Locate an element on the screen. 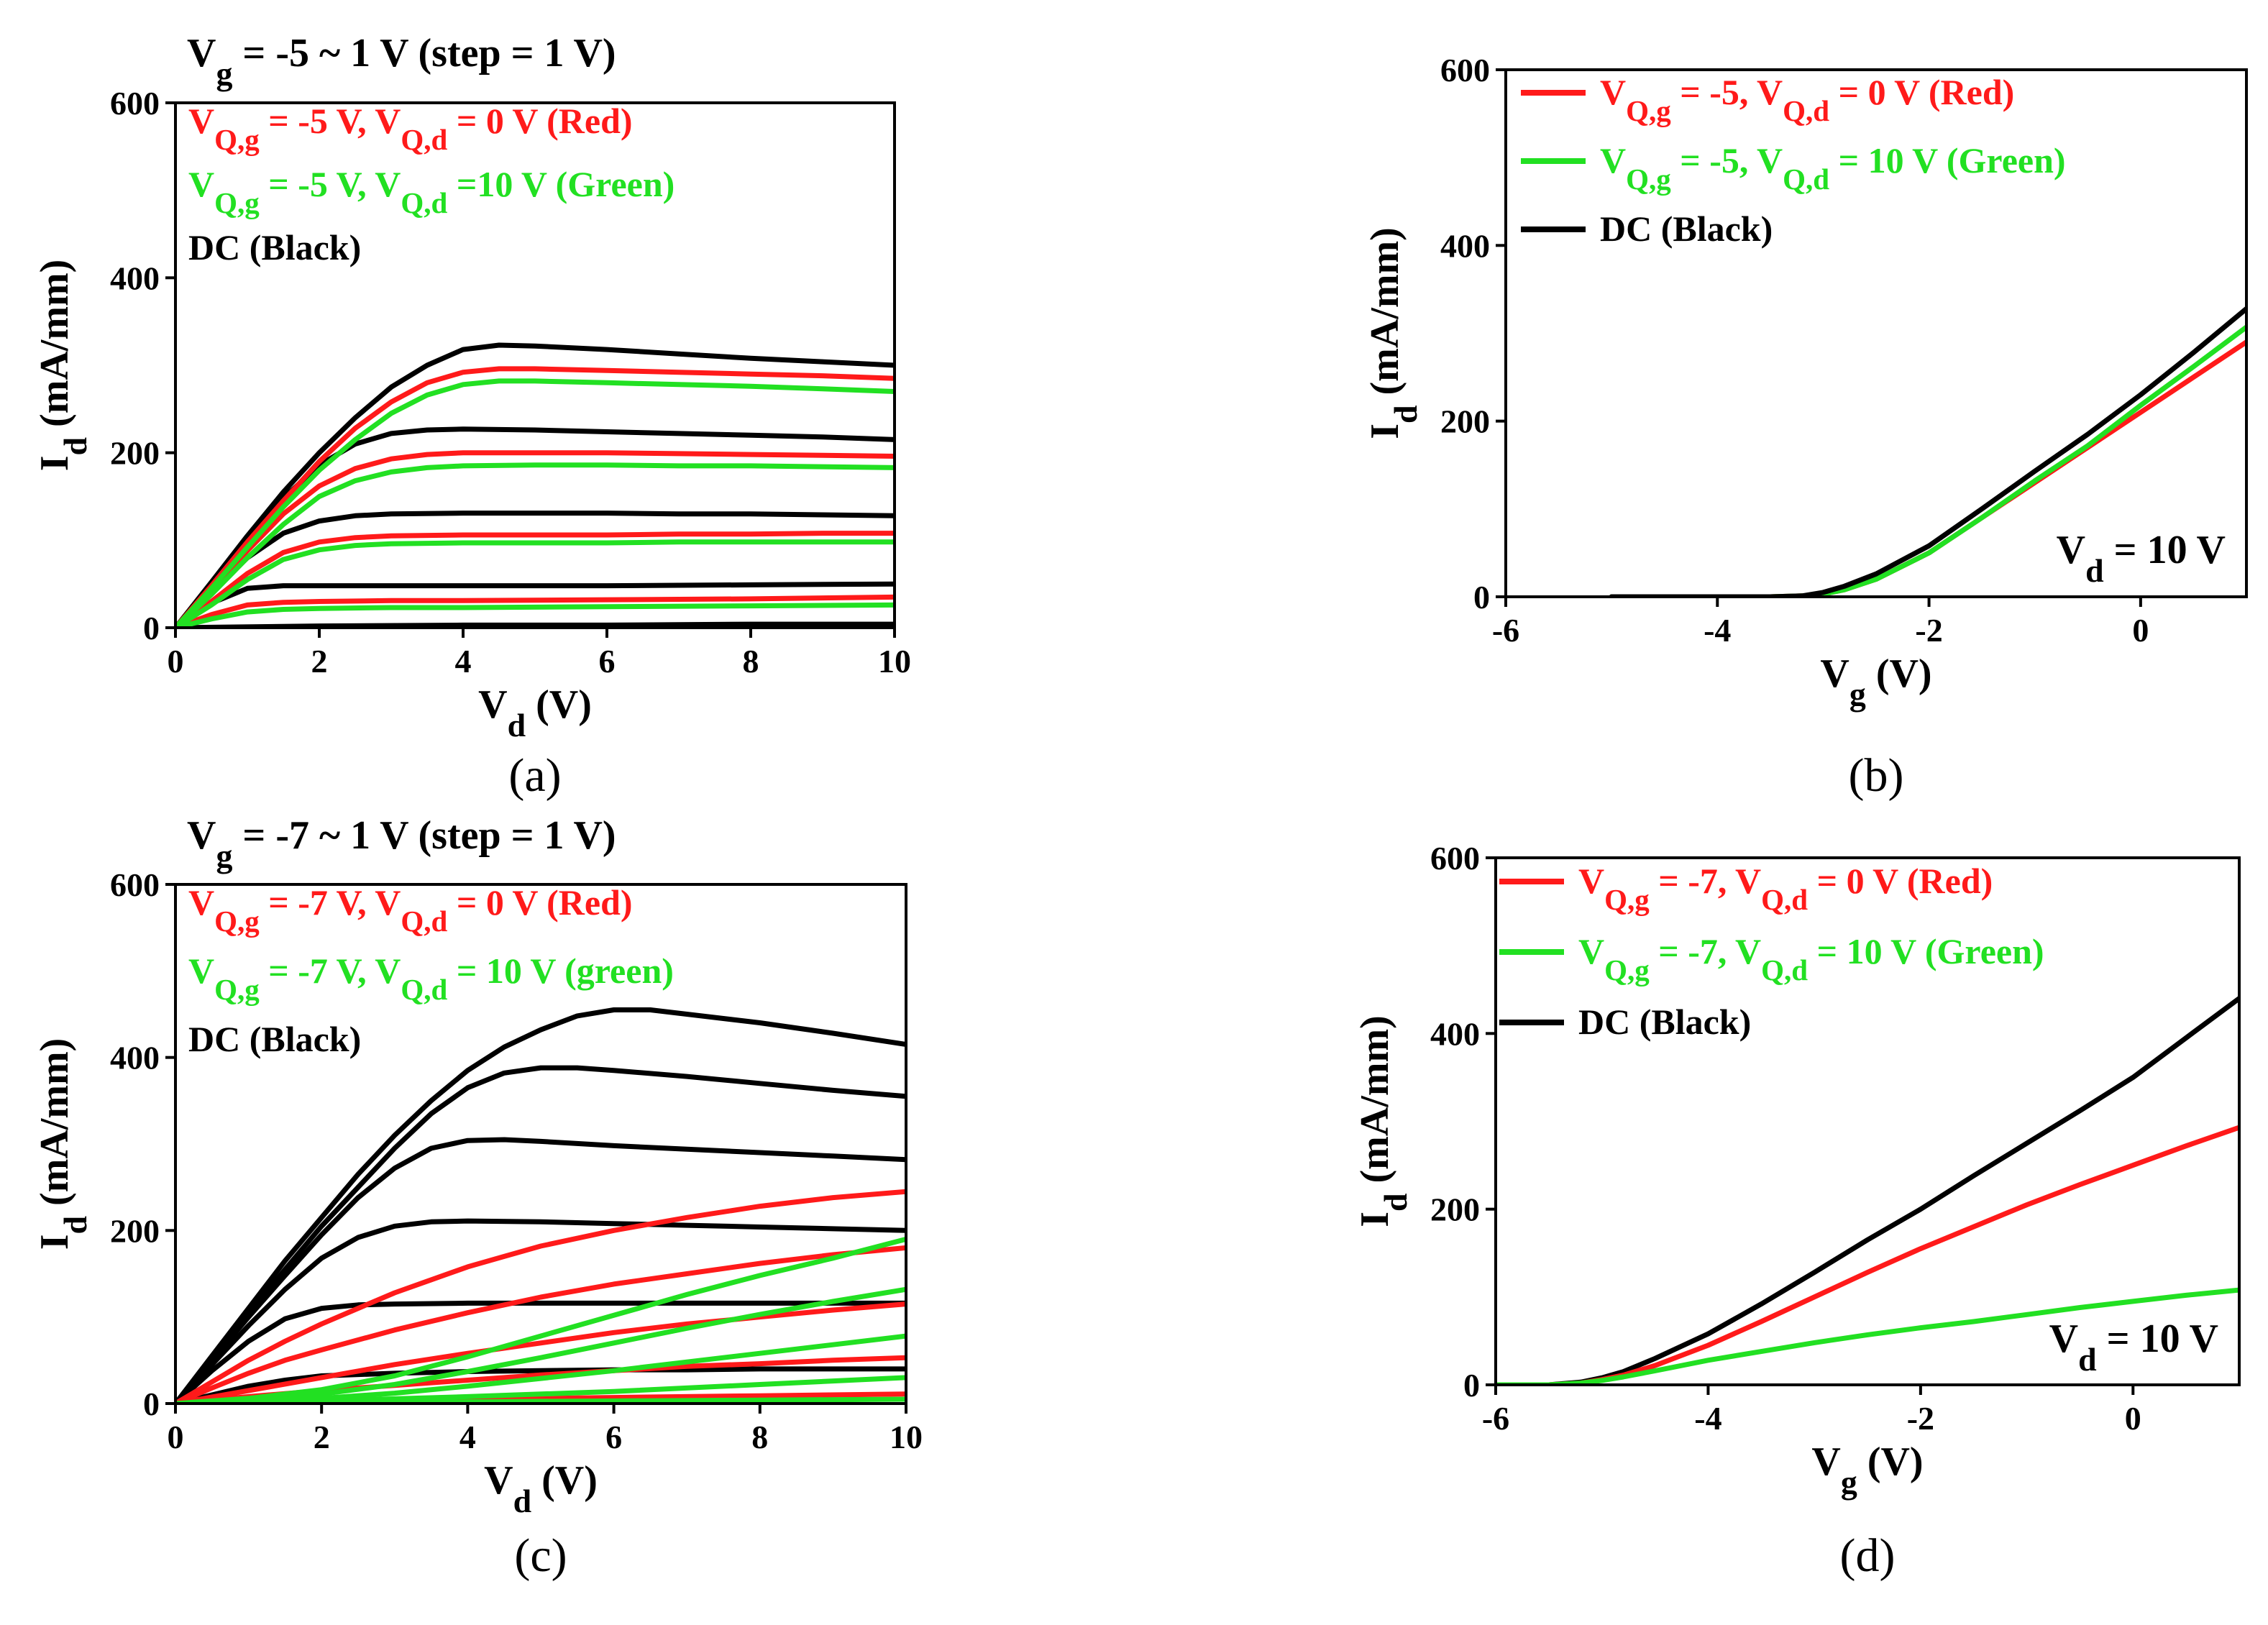 The width and height of the screenshot is (2268, 1625). series-line-green-vg=-2 is located at coordinates (535, 615).